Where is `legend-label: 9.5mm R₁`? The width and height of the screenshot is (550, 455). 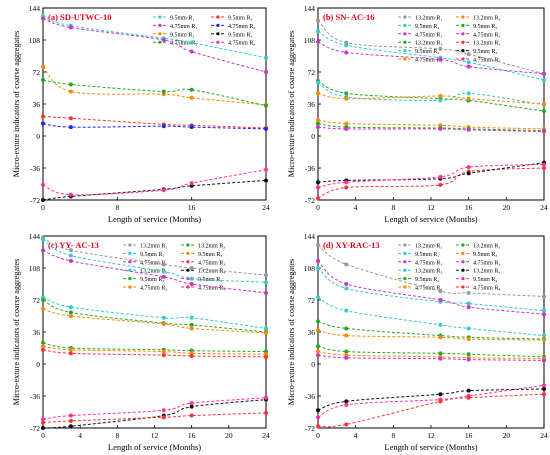
legend-label: 9.5mm R₁ is located at coordinates (427, 255).